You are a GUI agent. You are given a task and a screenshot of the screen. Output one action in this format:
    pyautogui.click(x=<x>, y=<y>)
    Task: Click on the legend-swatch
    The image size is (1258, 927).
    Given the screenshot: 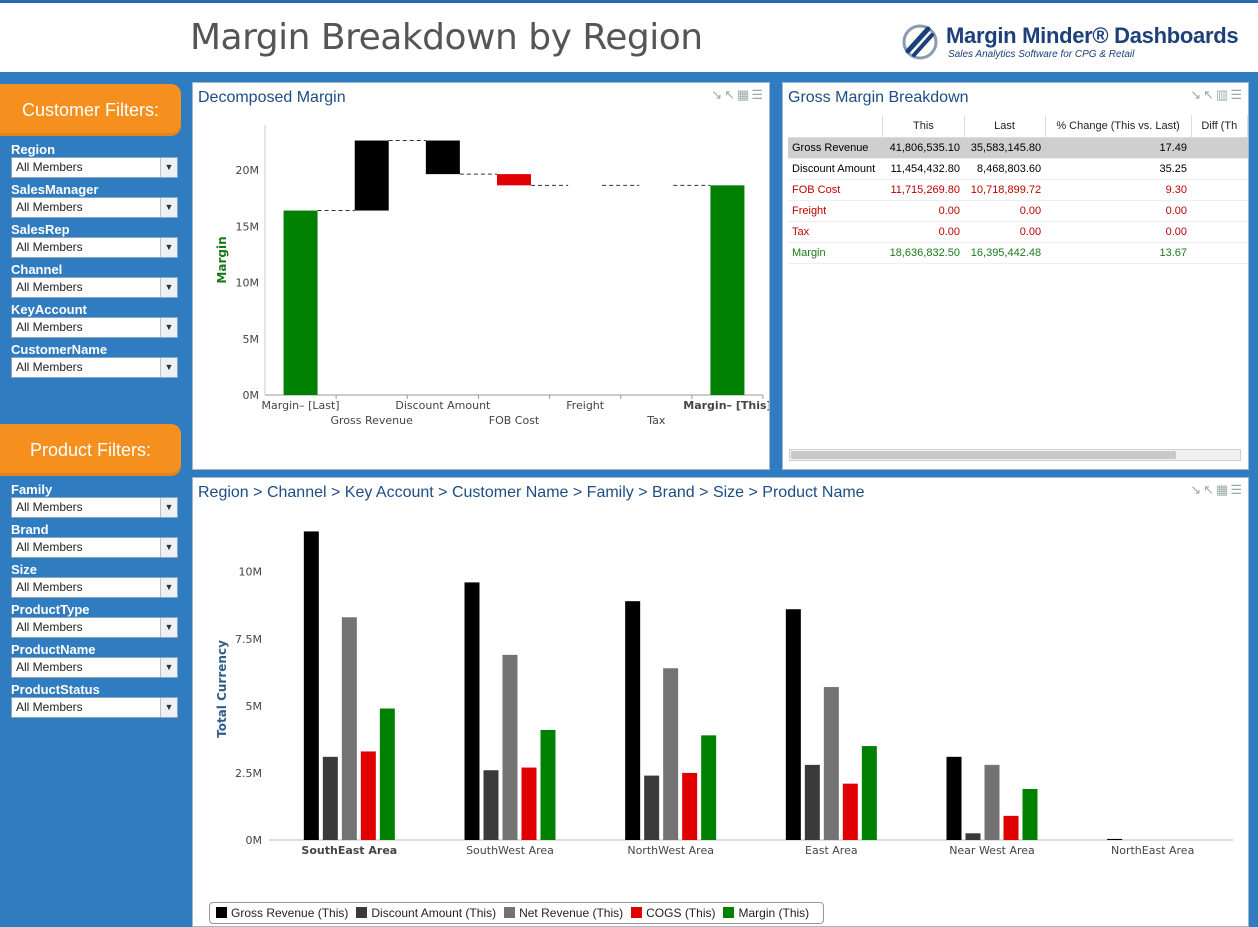 What is the action you would take?
    pyautogui.click(x=362, y=912)
    